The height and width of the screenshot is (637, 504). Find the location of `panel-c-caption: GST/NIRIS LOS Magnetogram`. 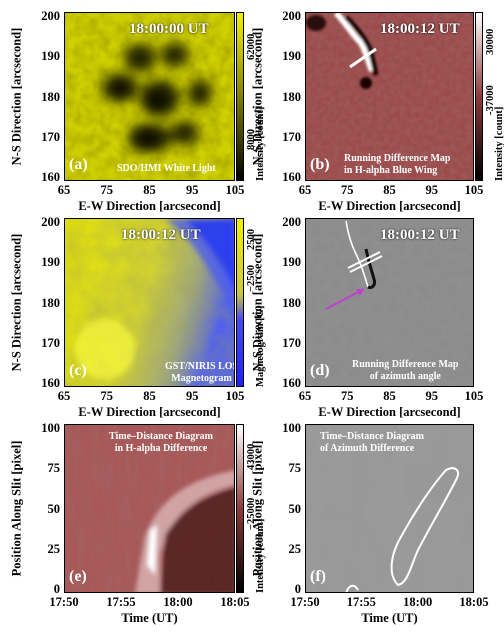

panel-c-caption: GST/NIRIS LOS Magnetogram is located at coordinates (200, 373).